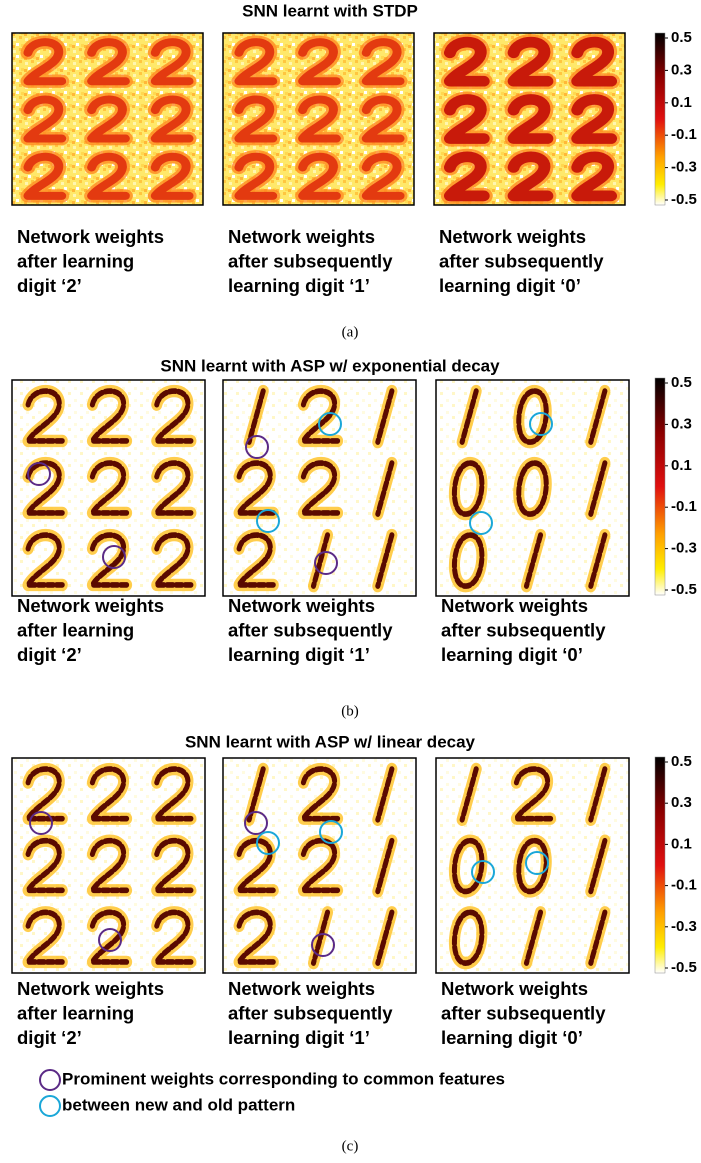 This screenshot has width=701, height=1163. I want to click on colorbar-tick-label: -0.5, so click(684, 589).